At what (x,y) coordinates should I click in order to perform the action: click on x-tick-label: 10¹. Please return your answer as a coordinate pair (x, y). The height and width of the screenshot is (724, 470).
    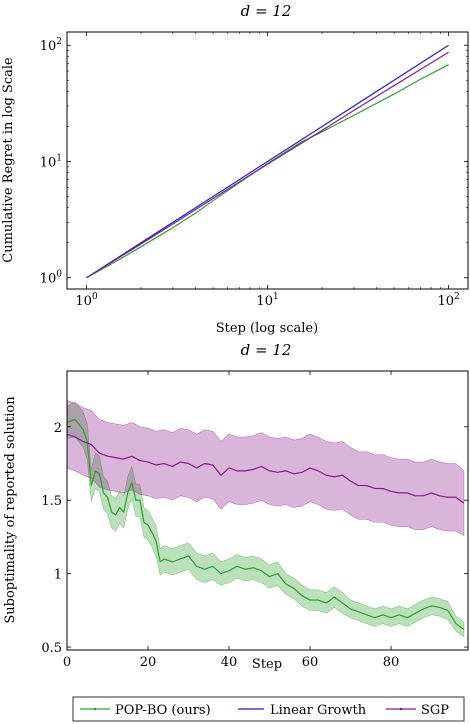
    Looking at the image, I should click on (267, 300).